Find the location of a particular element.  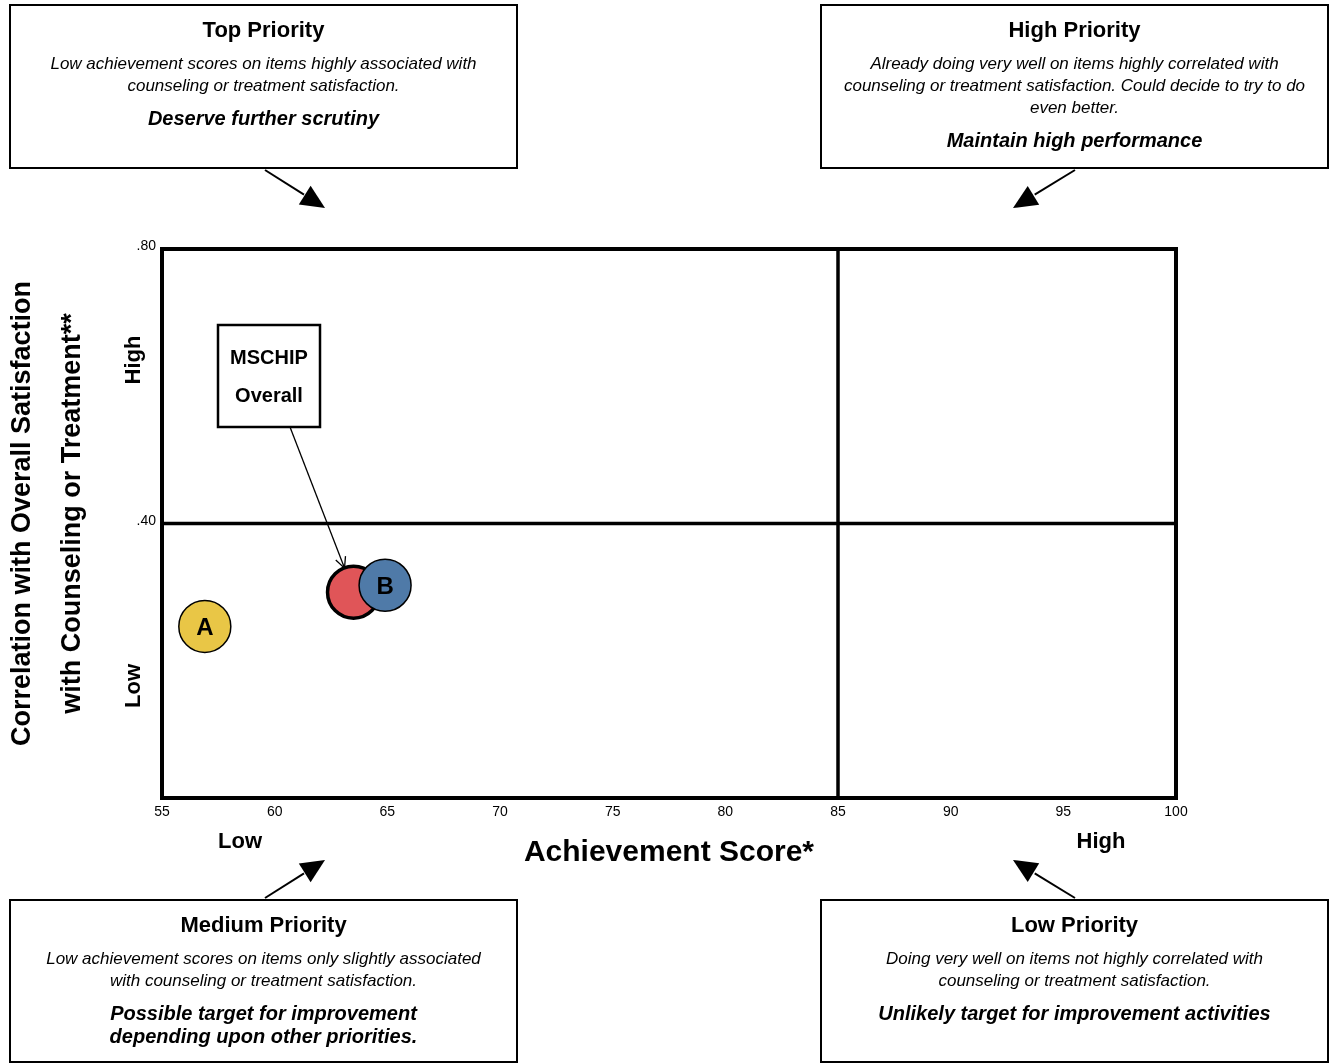

y-axis-title: Correlation with Overall Satisfaction with Counseling or Treatment** is located at coordinates (46, 513).